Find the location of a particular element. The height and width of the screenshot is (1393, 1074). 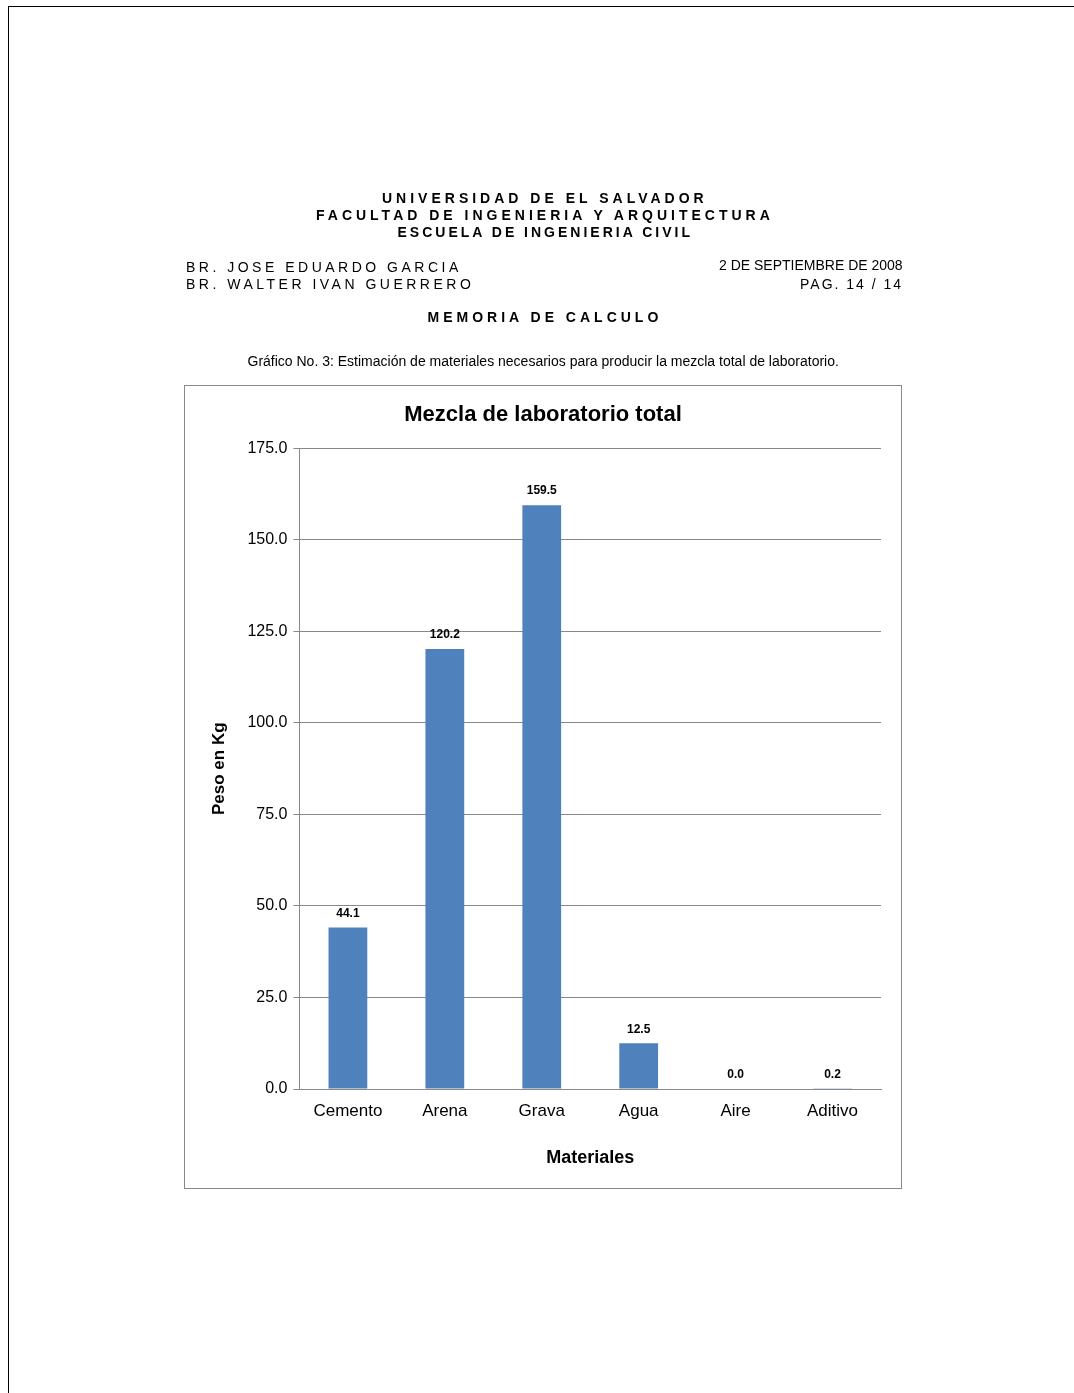

text: 2 DE SEPTIEMBRE DE 2008 is located at coordinates (811, 265).